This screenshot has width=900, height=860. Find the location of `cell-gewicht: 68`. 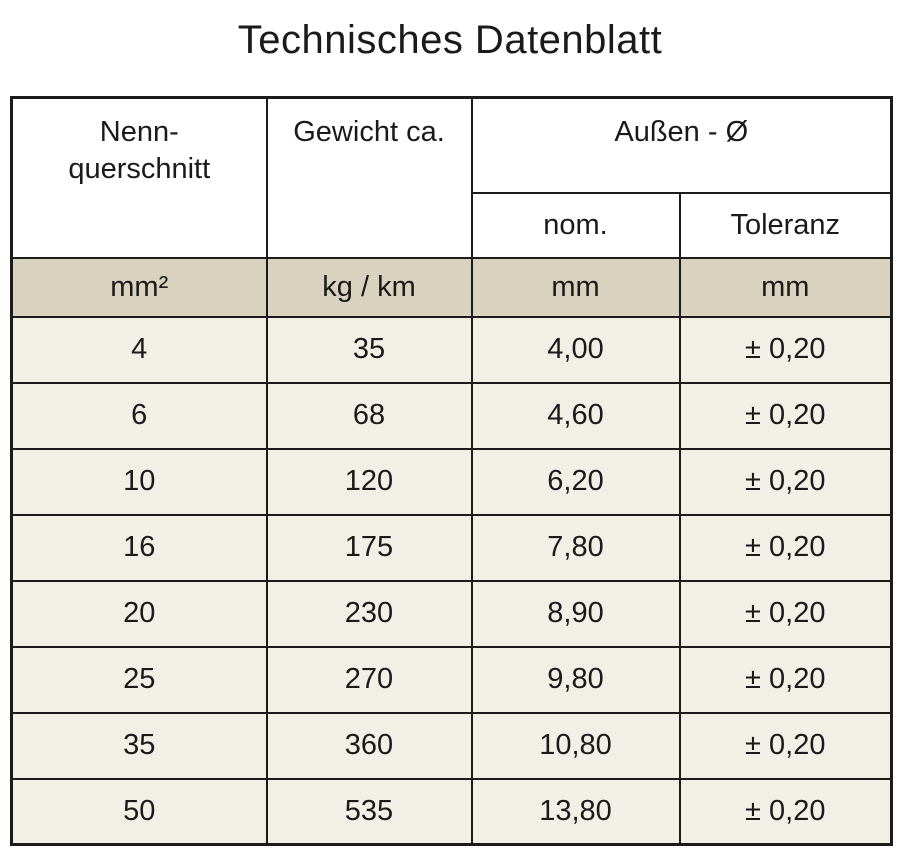

cell-gewicht: 68 is located at coordinates (369, 415).